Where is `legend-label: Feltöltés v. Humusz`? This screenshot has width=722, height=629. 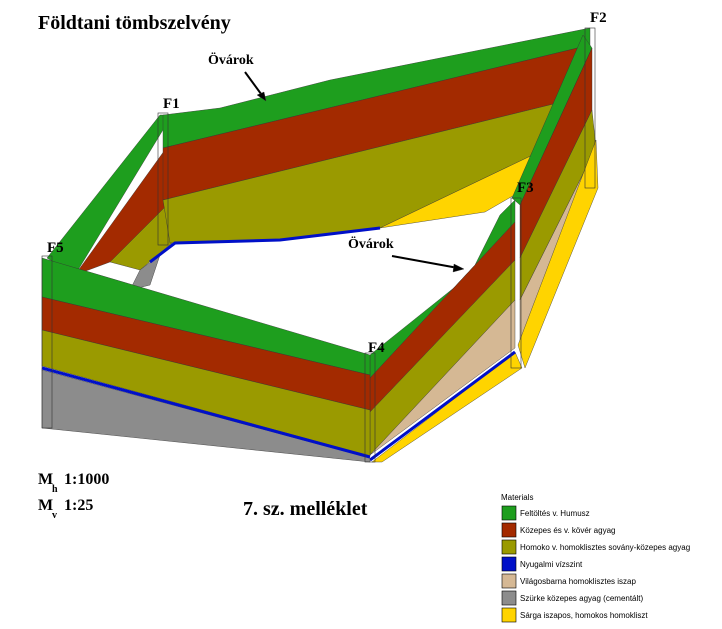 legend-label: Feltöltés v. Humusz is located at coordinates (555, 513).